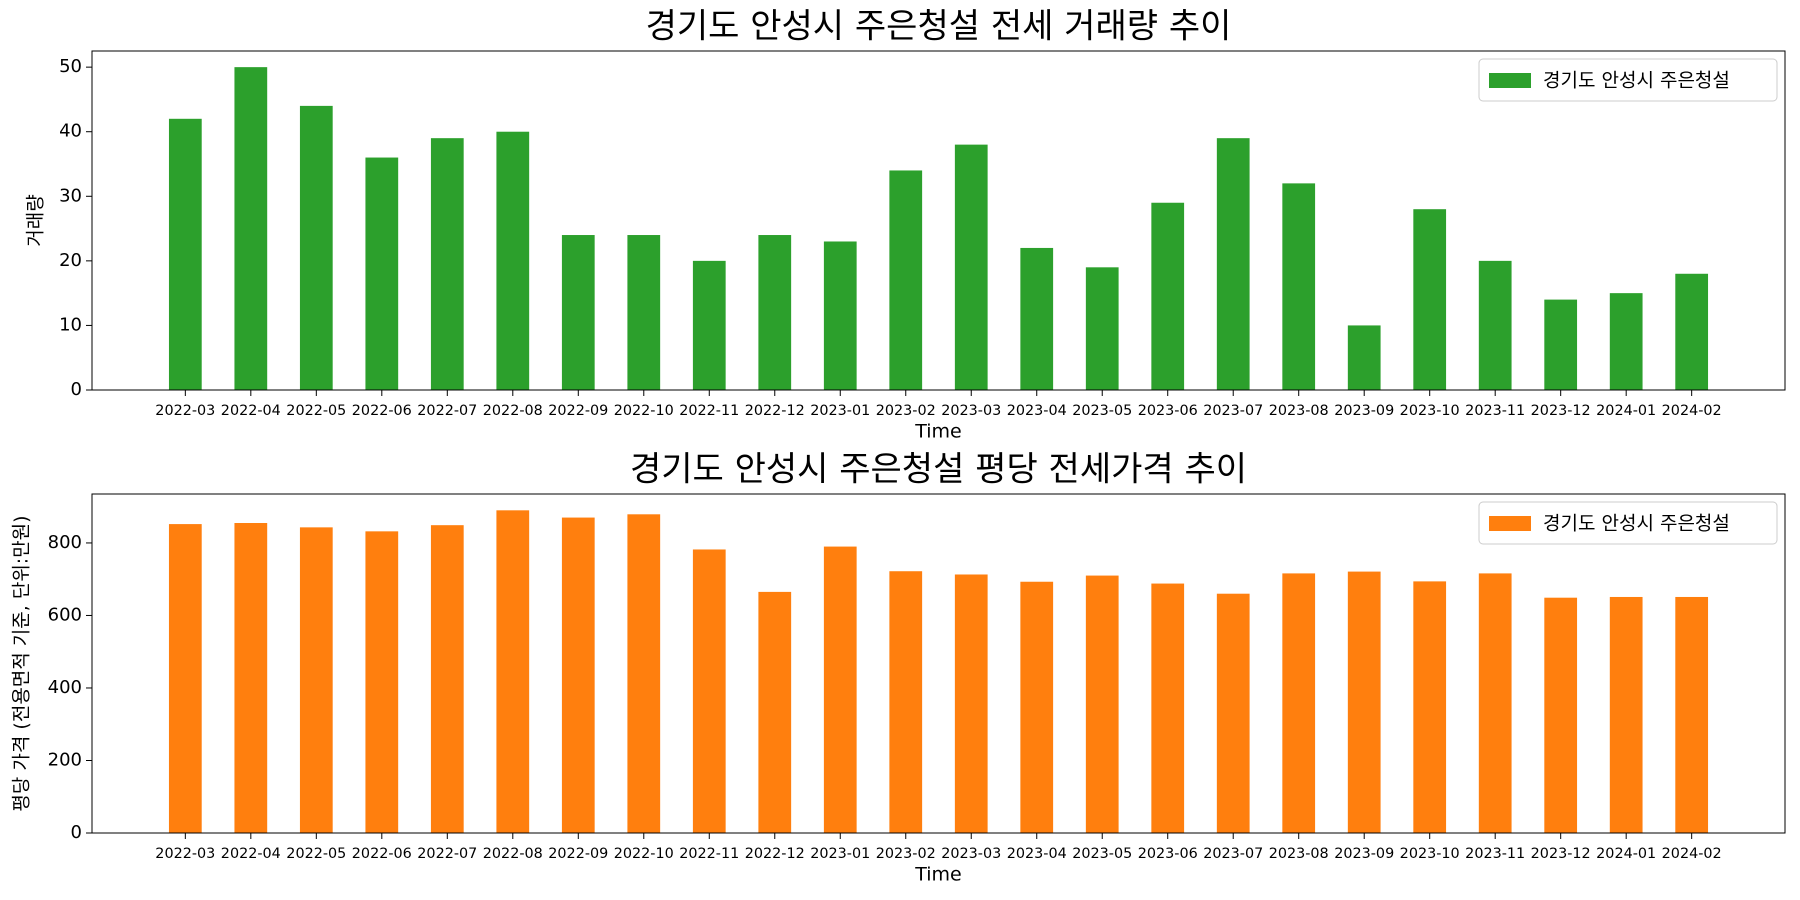  Describe the element at coordinates (1636, 524) in the screenshot. I see `legend-label: 경기도 안성시 주은청설` at that location.